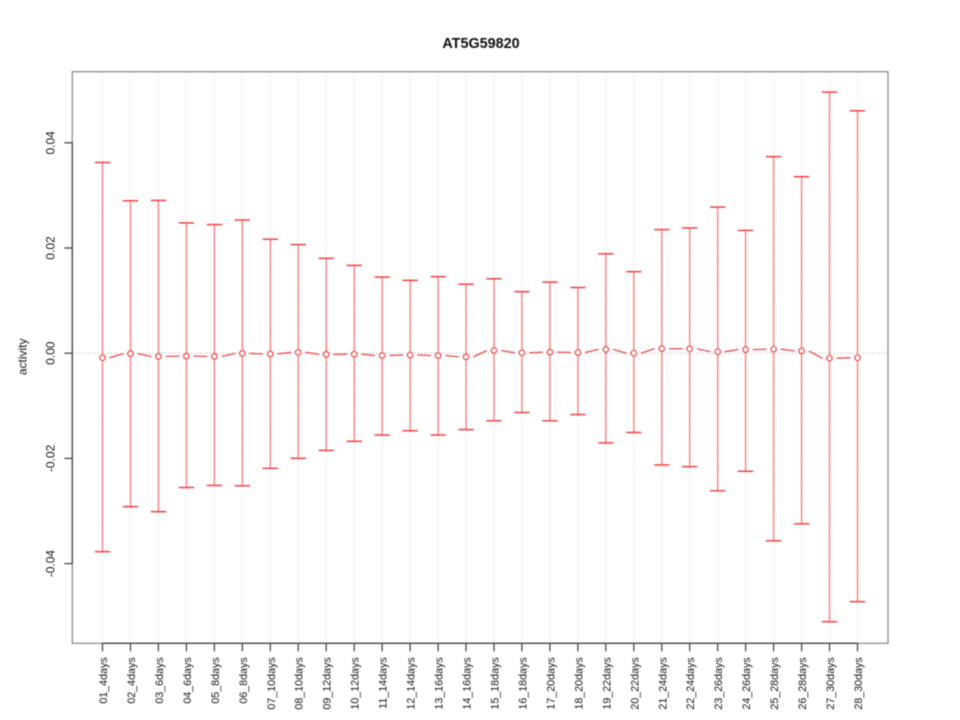  I want to click on svg-text: AT5G59820, so click(480, 44).